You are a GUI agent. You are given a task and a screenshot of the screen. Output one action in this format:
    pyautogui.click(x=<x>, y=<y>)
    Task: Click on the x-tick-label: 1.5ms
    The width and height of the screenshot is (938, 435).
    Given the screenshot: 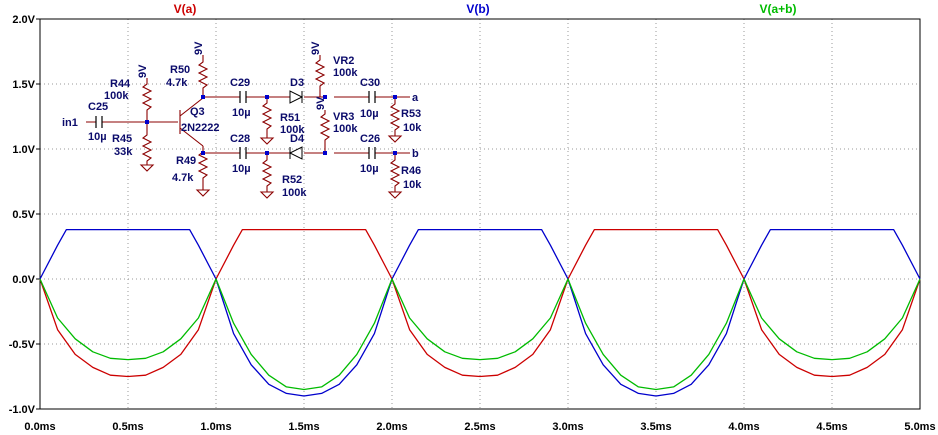 What is the action you would take?
    pyautogui.click(x=303, y=427)
    